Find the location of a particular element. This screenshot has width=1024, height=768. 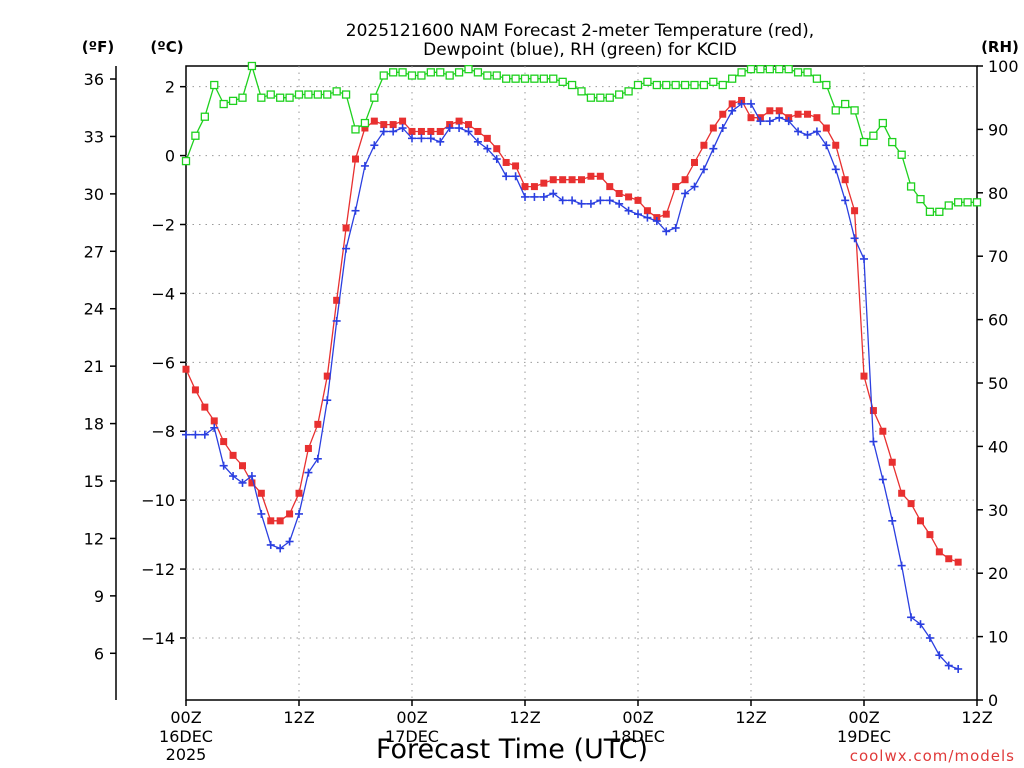

date-label: 16DEC is located at coordinates (186, 736).